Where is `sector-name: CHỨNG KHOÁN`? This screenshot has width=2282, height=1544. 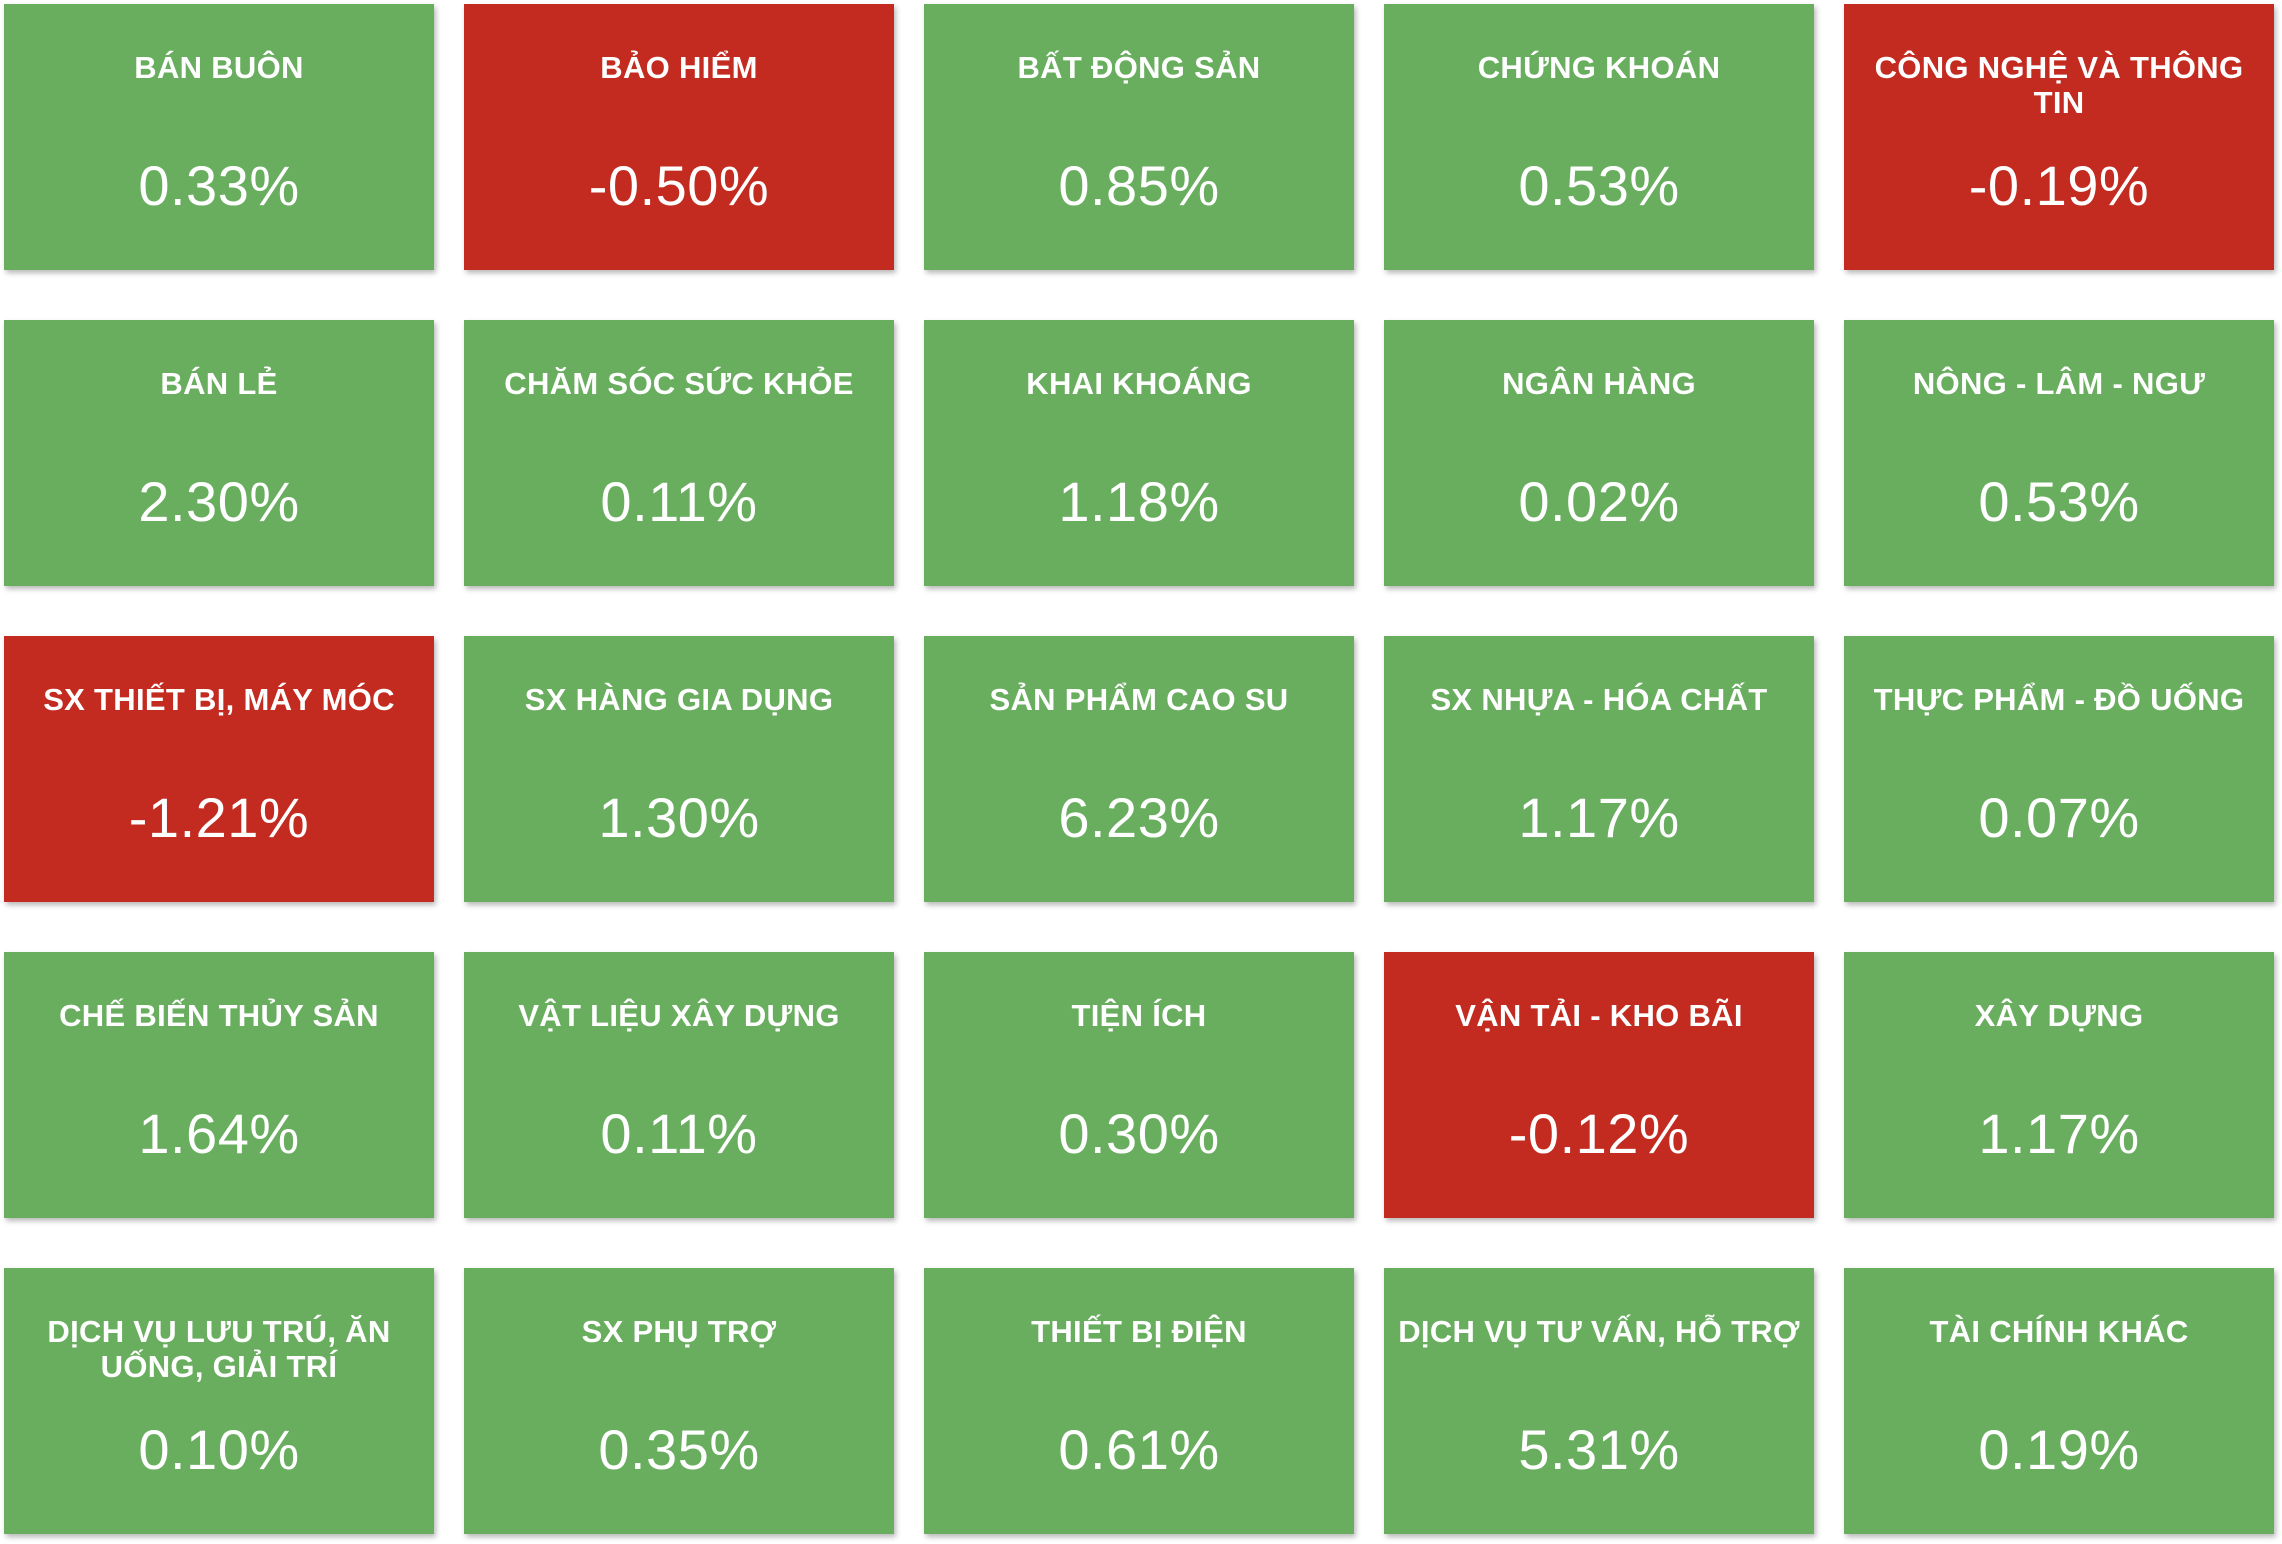
sector-name: CHỨNG KHOÁN is located at coordinates (1599, 67).